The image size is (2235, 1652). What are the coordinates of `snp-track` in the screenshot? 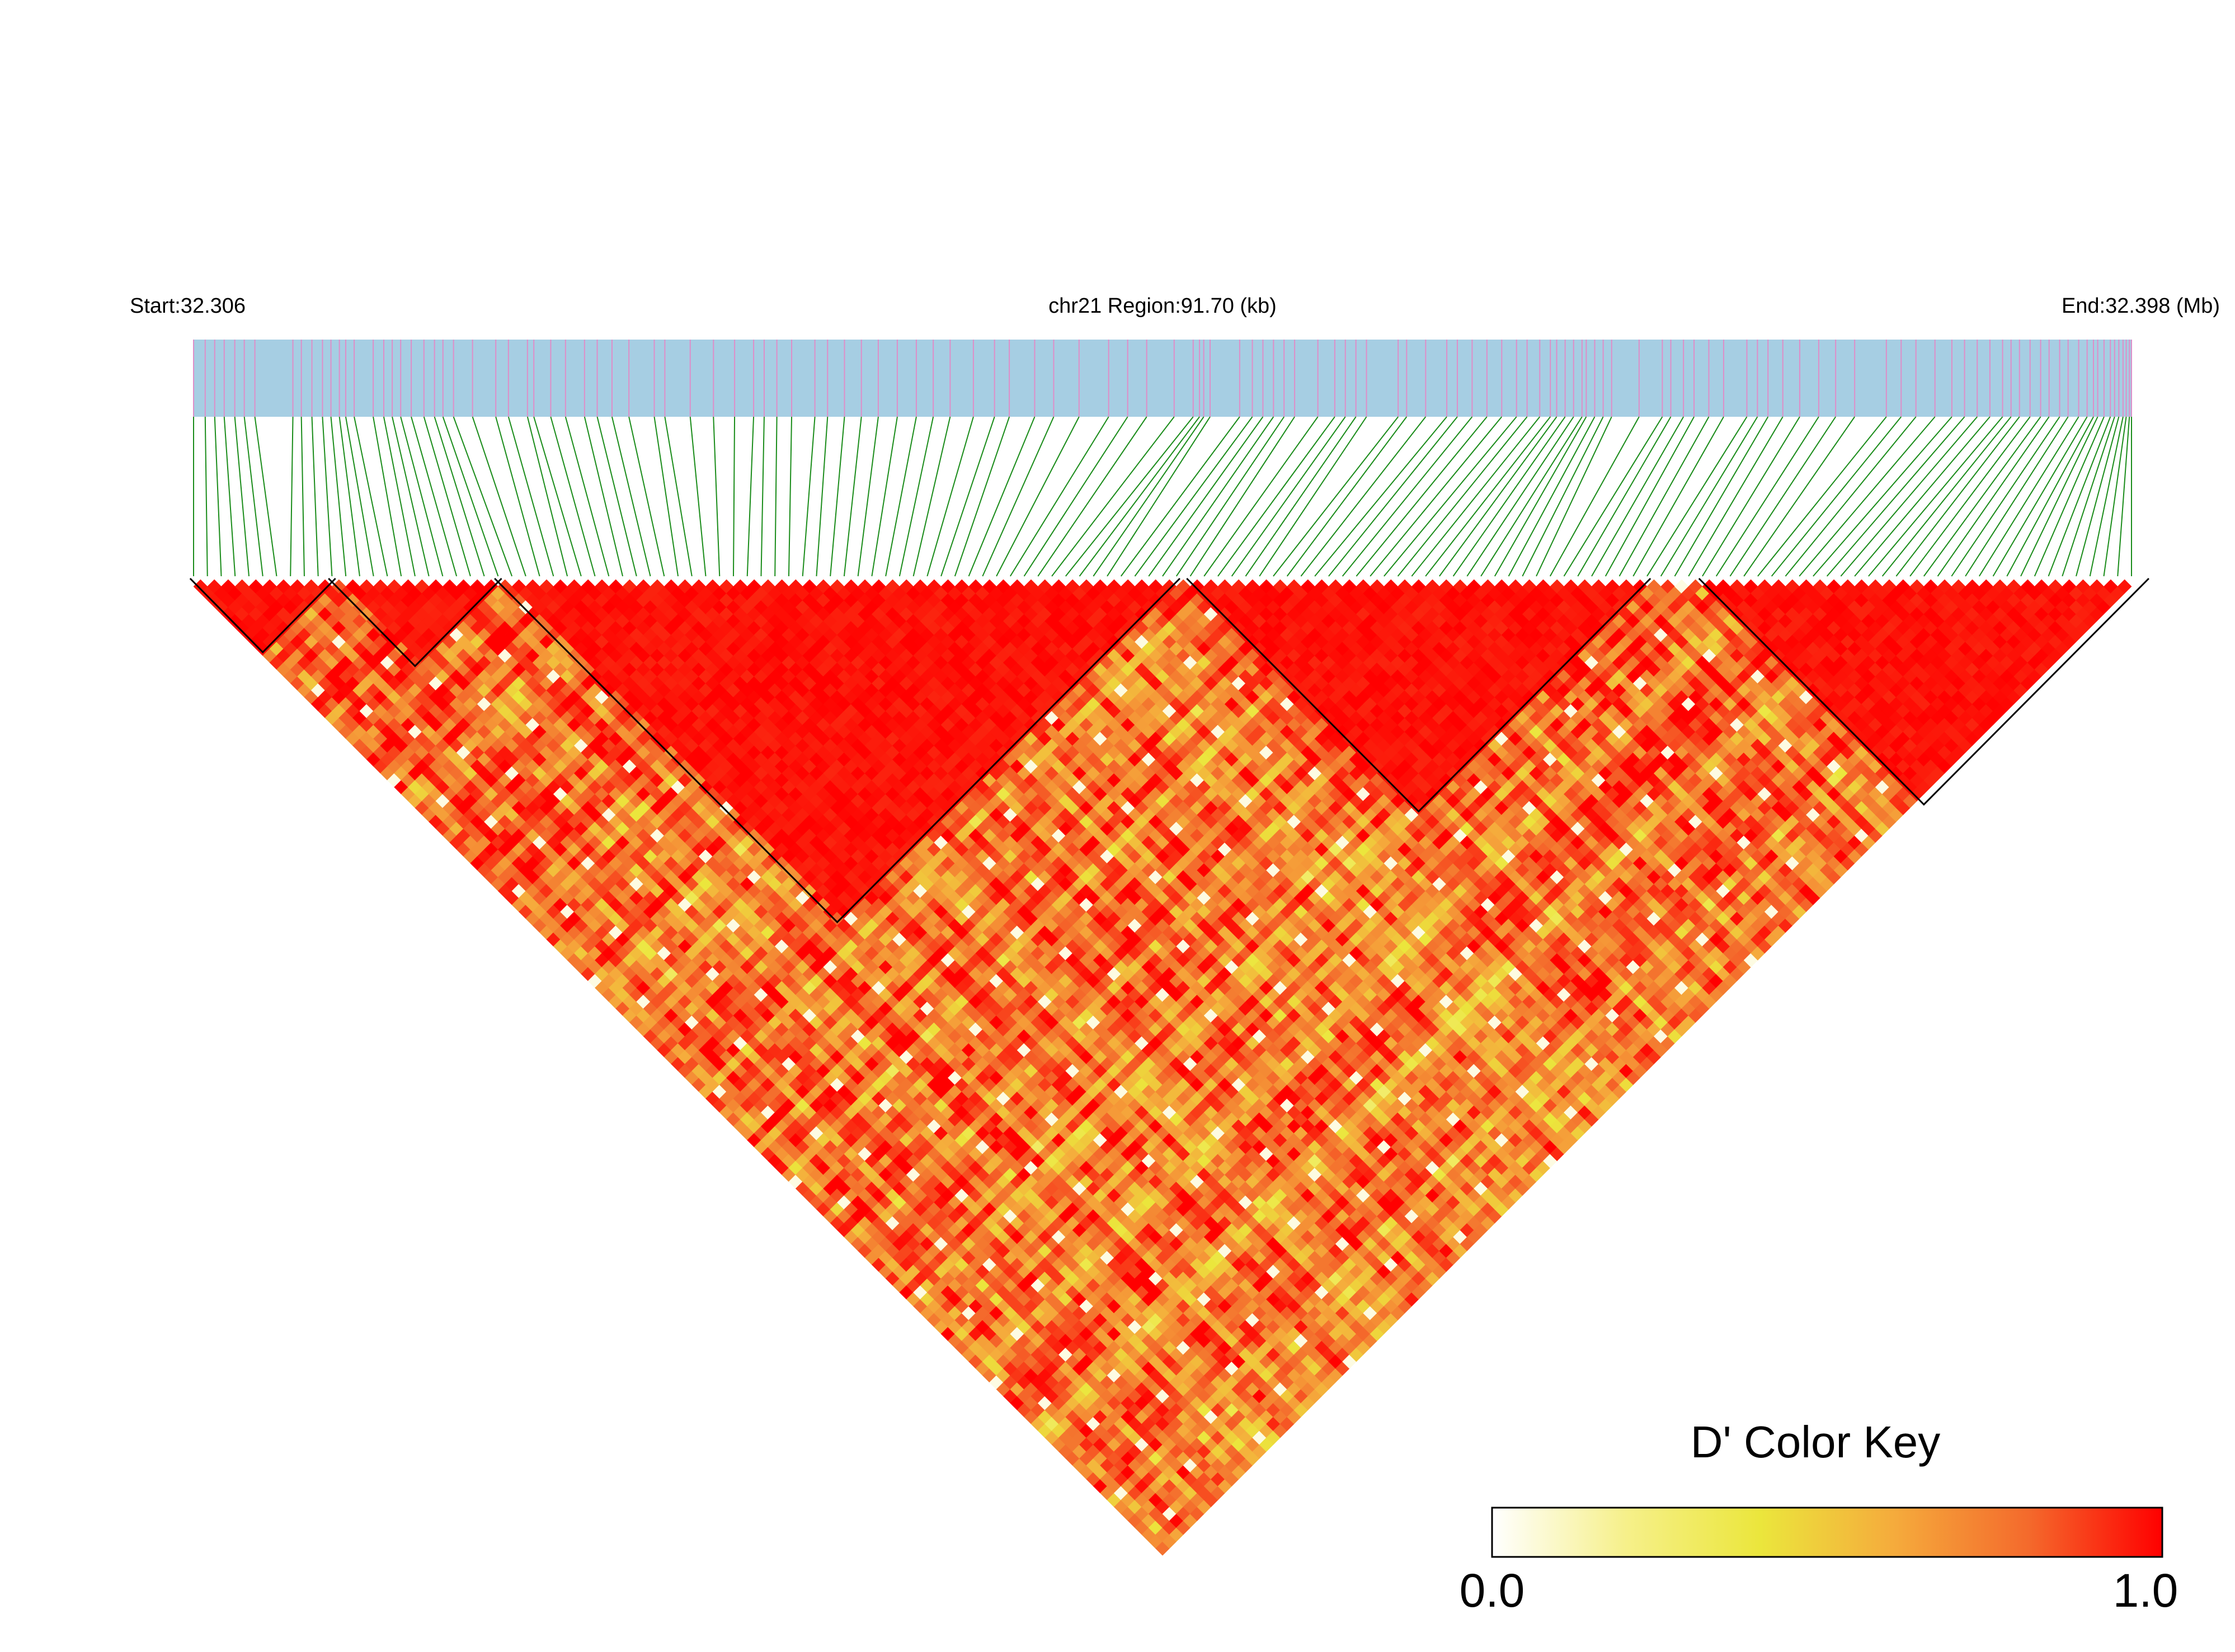 It's located at (1162, 379).